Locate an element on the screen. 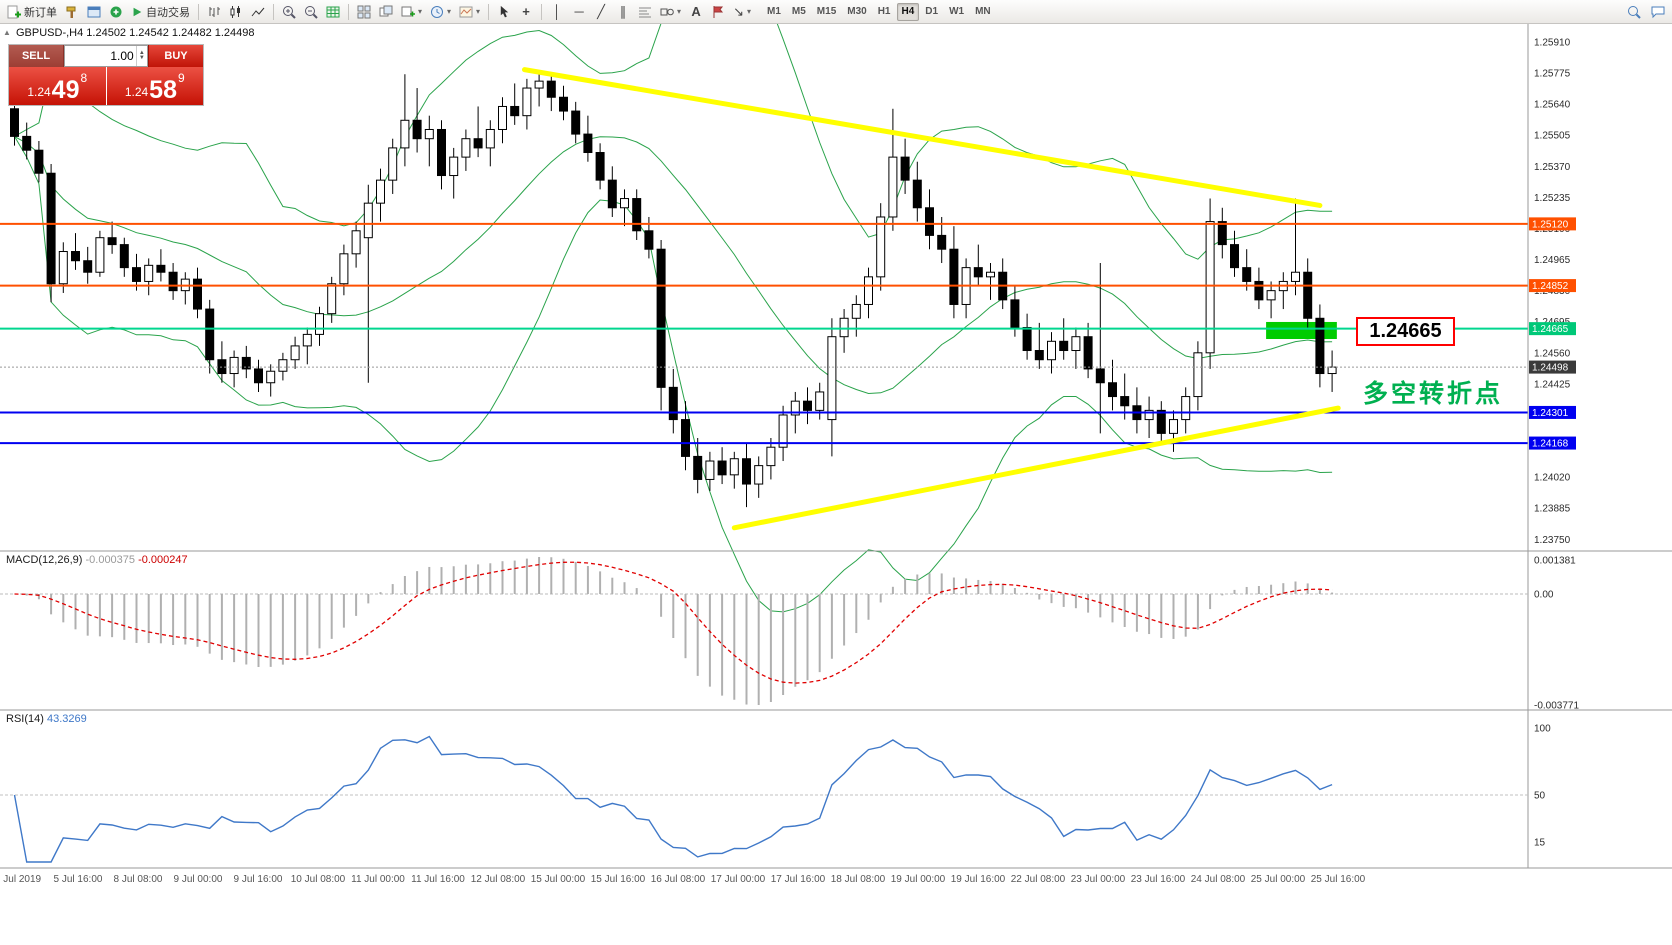 The height and width of the screenshot is (945, 1672). time-axis-label: 24 Jul 08:00 is located at coordinates (1218, 879).